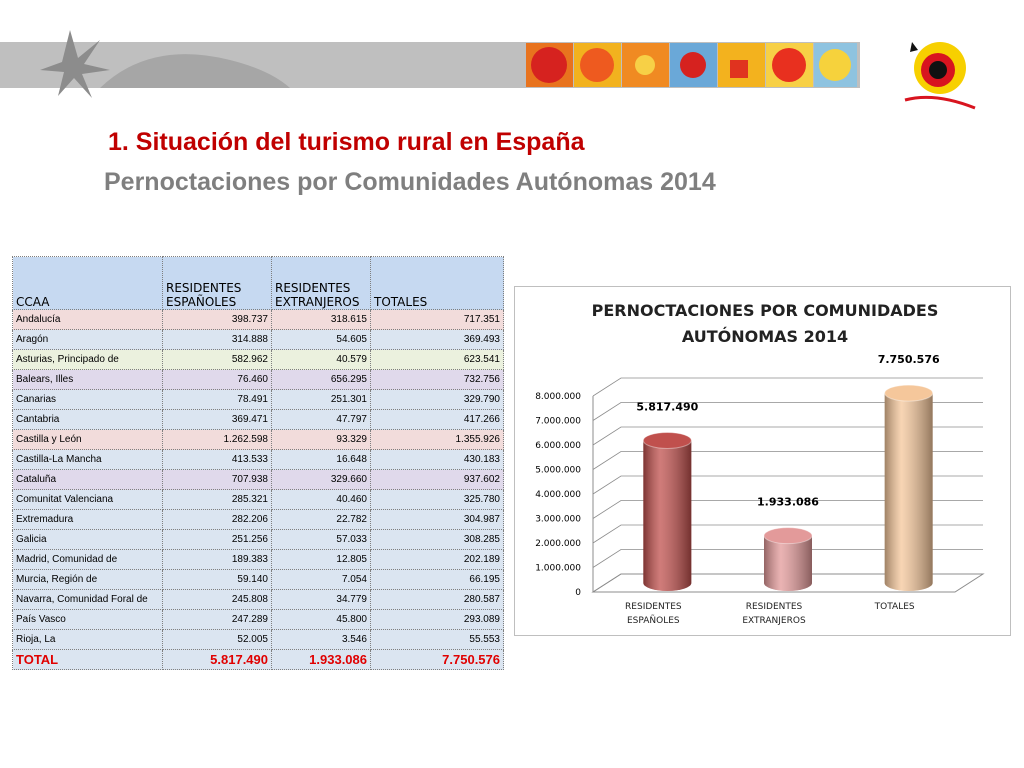 This screenshot has height=768, width=1024. I want to click on value-label: 7.750.576, so click(909, 359).